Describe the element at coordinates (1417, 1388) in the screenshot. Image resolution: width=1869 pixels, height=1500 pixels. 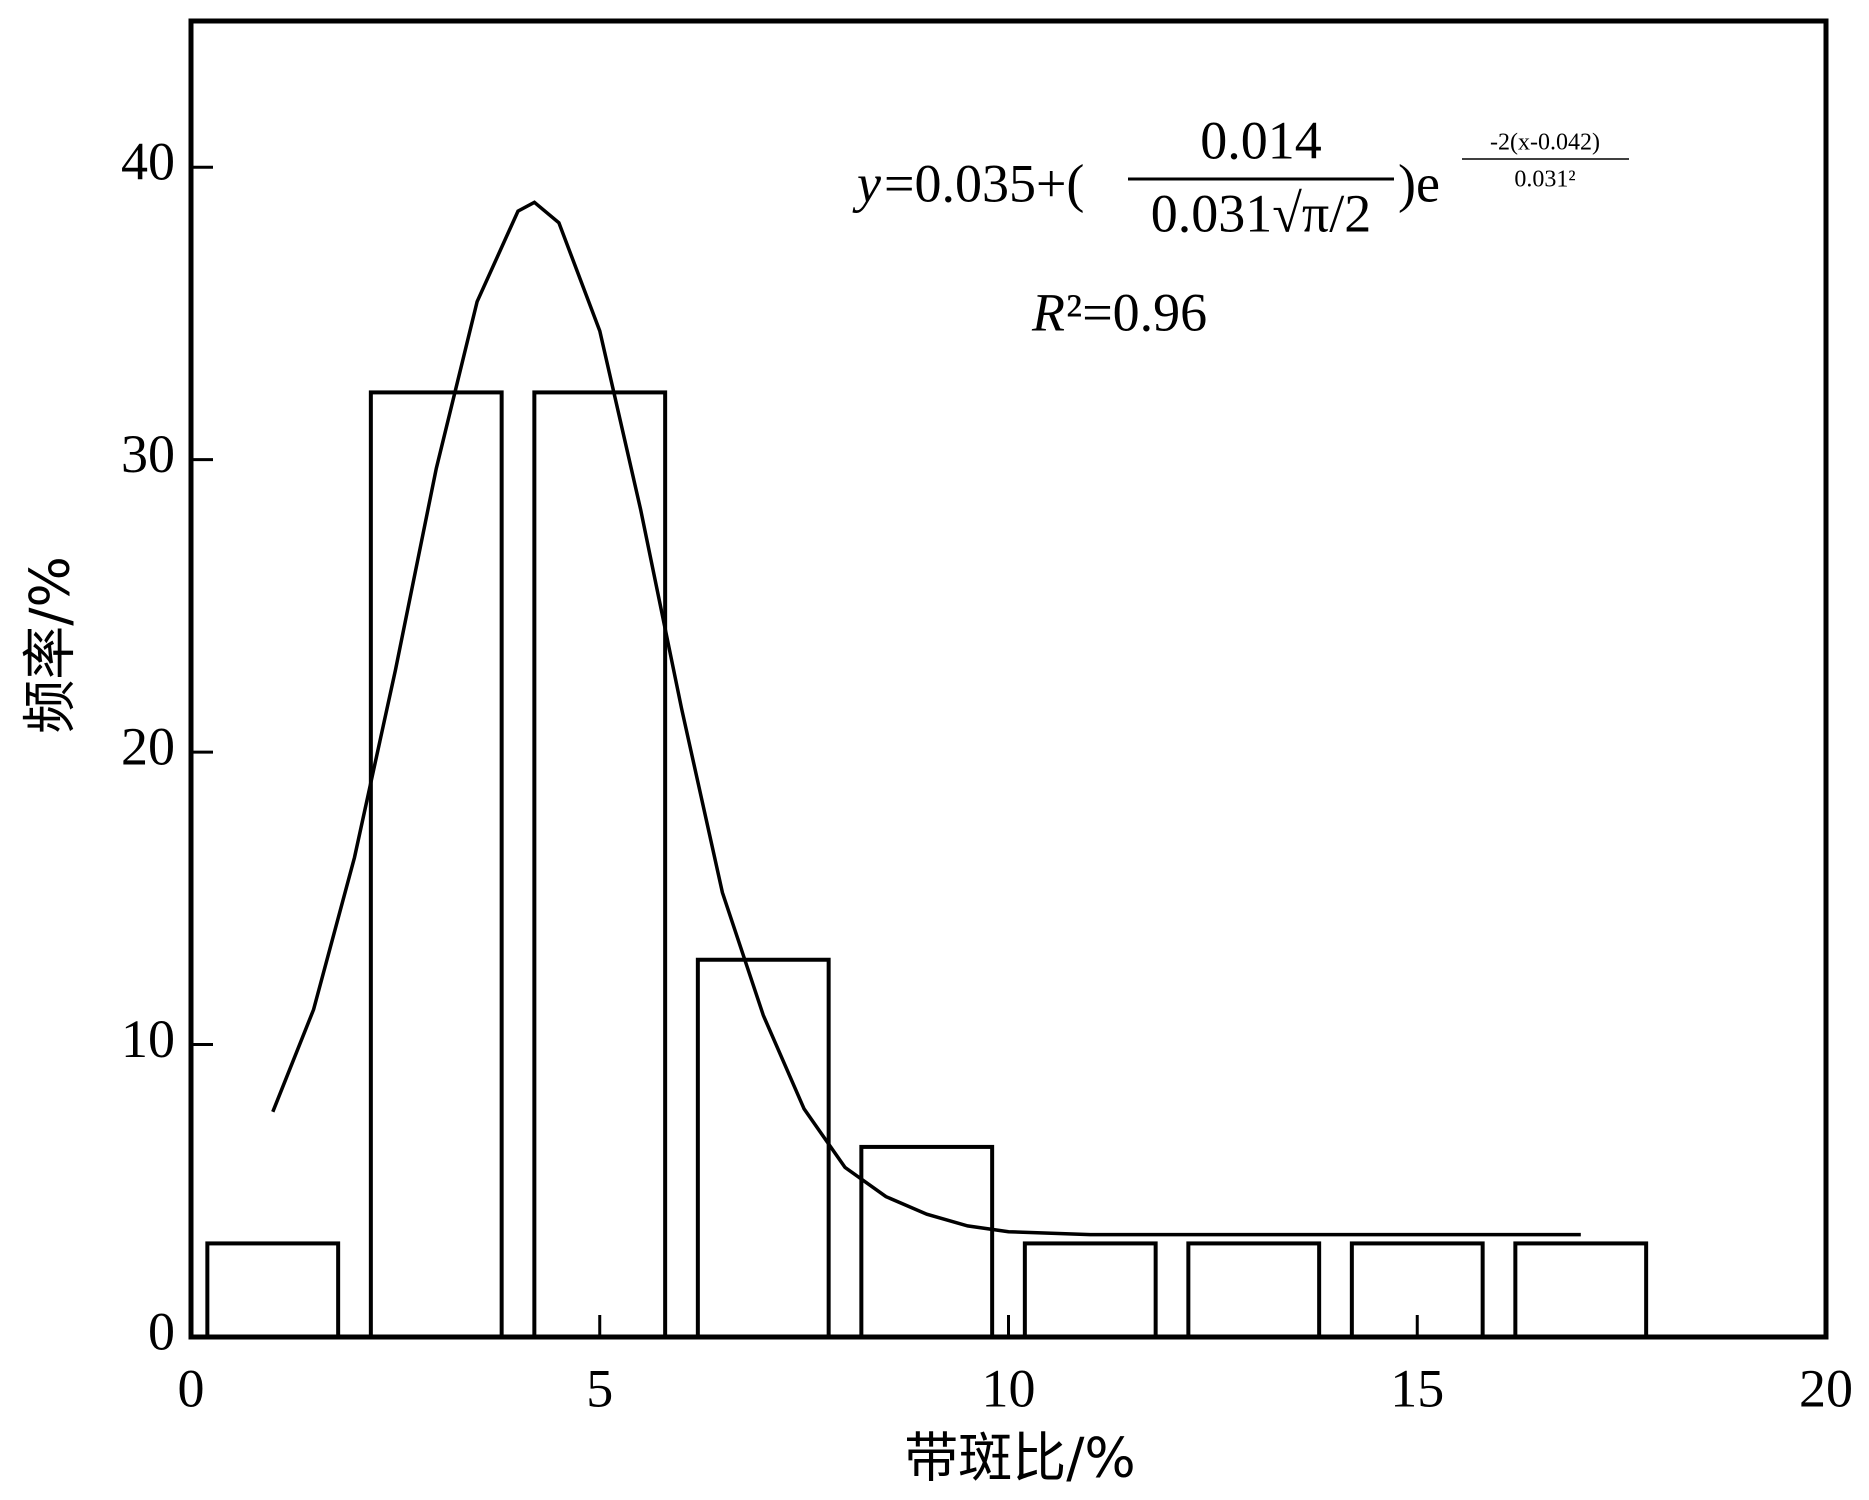
I see `x-tick-label: 15` at that location.